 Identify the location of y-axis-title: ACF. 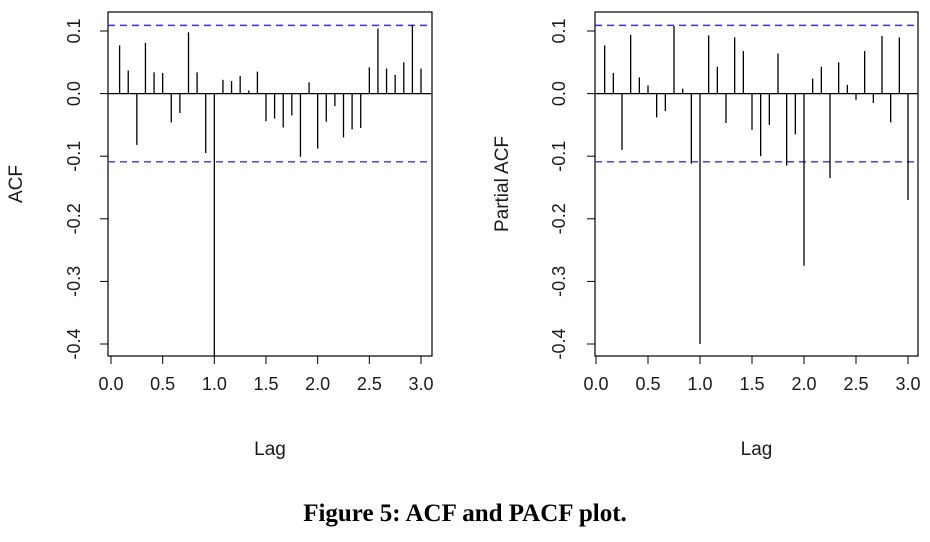
(16, 184).